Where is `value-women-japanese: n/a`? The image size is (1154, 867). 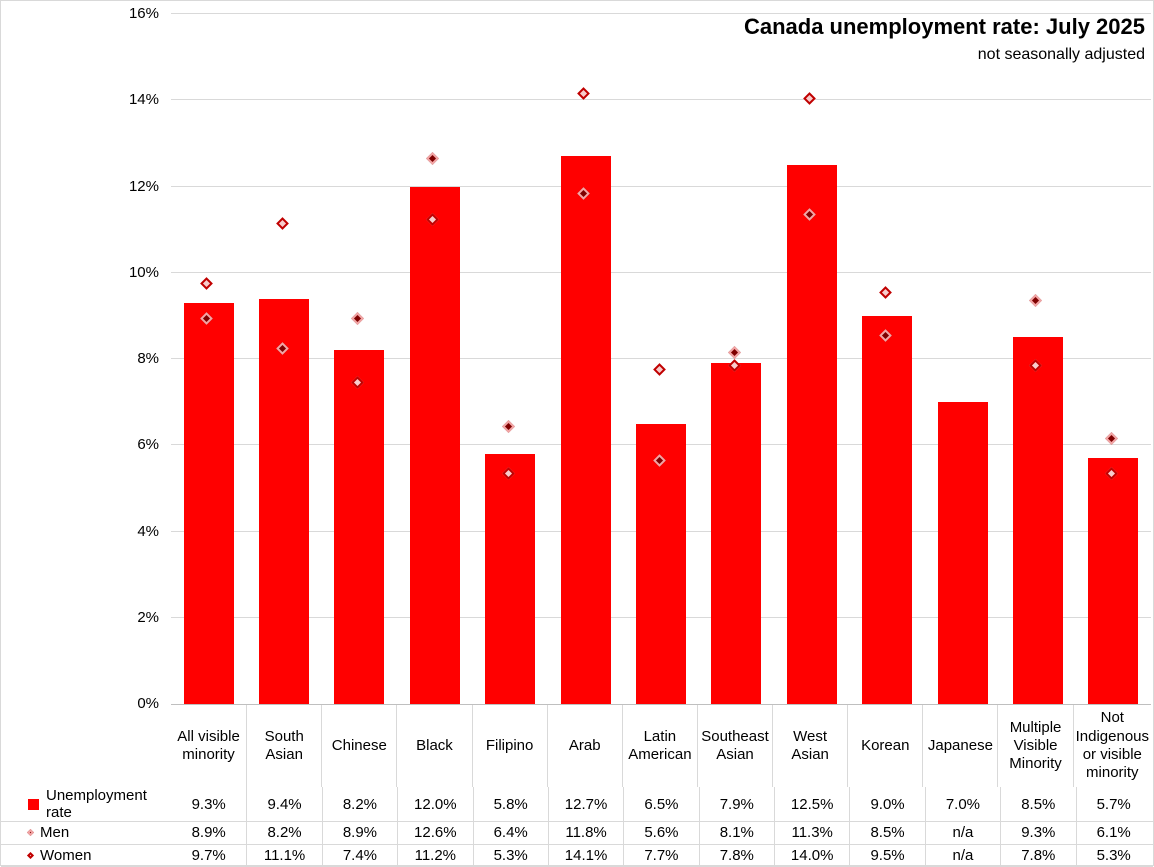
value-women-japanese: n/a is located at coordinates (962, 856).